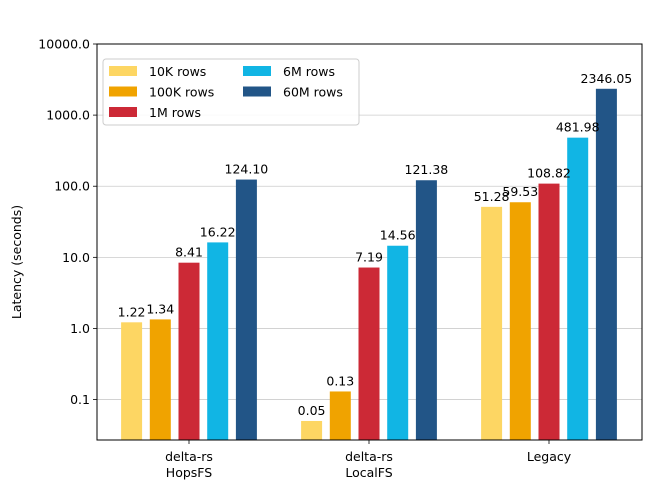 This screenshot has width=651, height=491. Describe the element at coordinates (67, 222) in the screenshot. I see `y-axis: 0.1 1.0 10.0 100.0 1000.0 10000.0` at that location.